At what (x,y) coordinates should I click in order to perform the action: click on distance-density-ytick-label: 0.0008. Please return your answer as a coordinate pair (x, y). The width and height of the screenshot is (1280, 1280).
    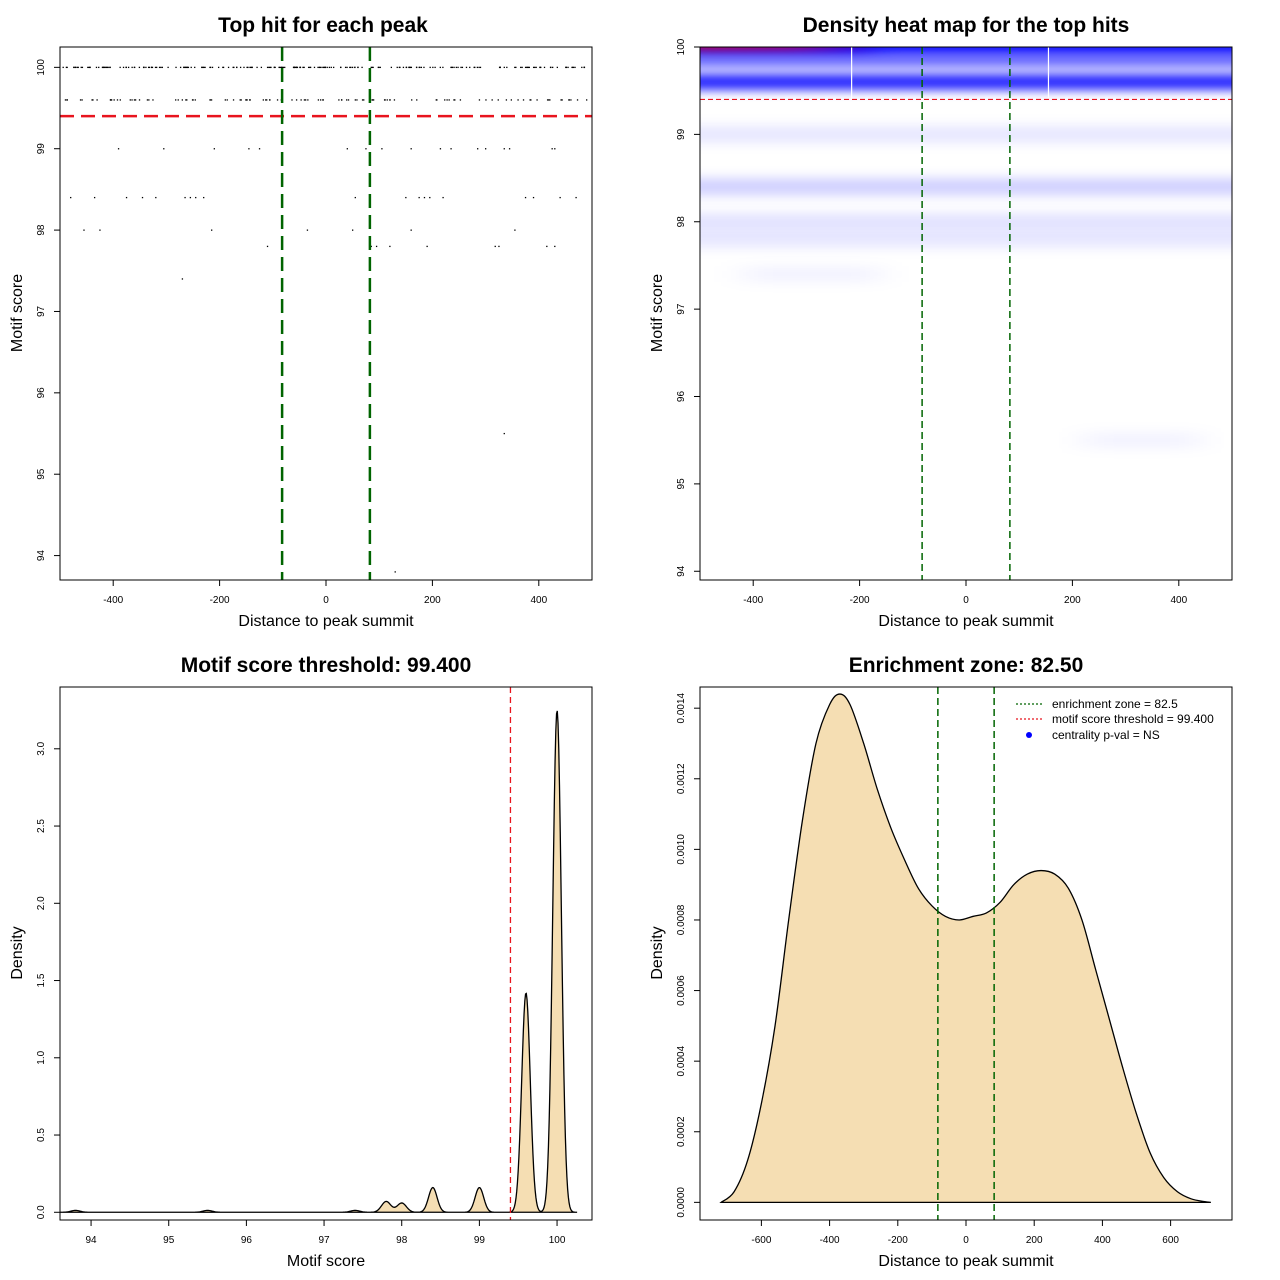
    Looking at the image, I should click on (681, 919).